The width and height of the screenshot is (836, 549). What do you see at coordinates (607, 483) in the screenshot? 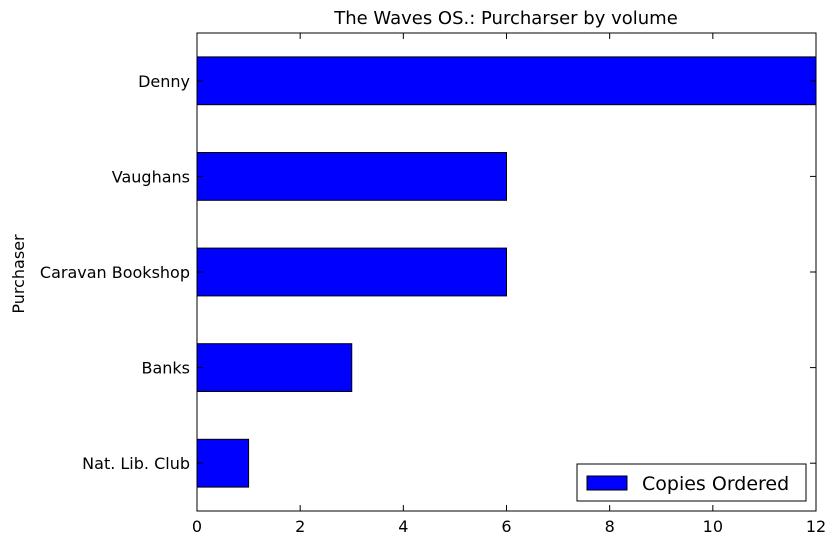
I see `legend-swatch` at bounding box center [607, 483].